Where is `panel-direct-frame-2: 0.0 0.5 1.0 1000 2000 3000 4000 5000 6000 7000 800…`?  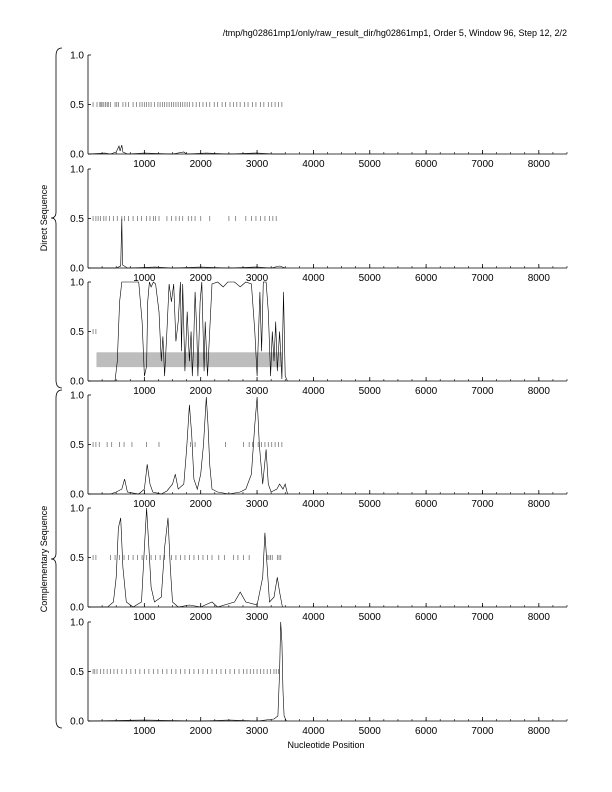 panel-direct-frame-2: 0.0 0.5 1.0 1000 2000 3000 4000 5000 6000 7000 800… is located at coordinates (319, 224).